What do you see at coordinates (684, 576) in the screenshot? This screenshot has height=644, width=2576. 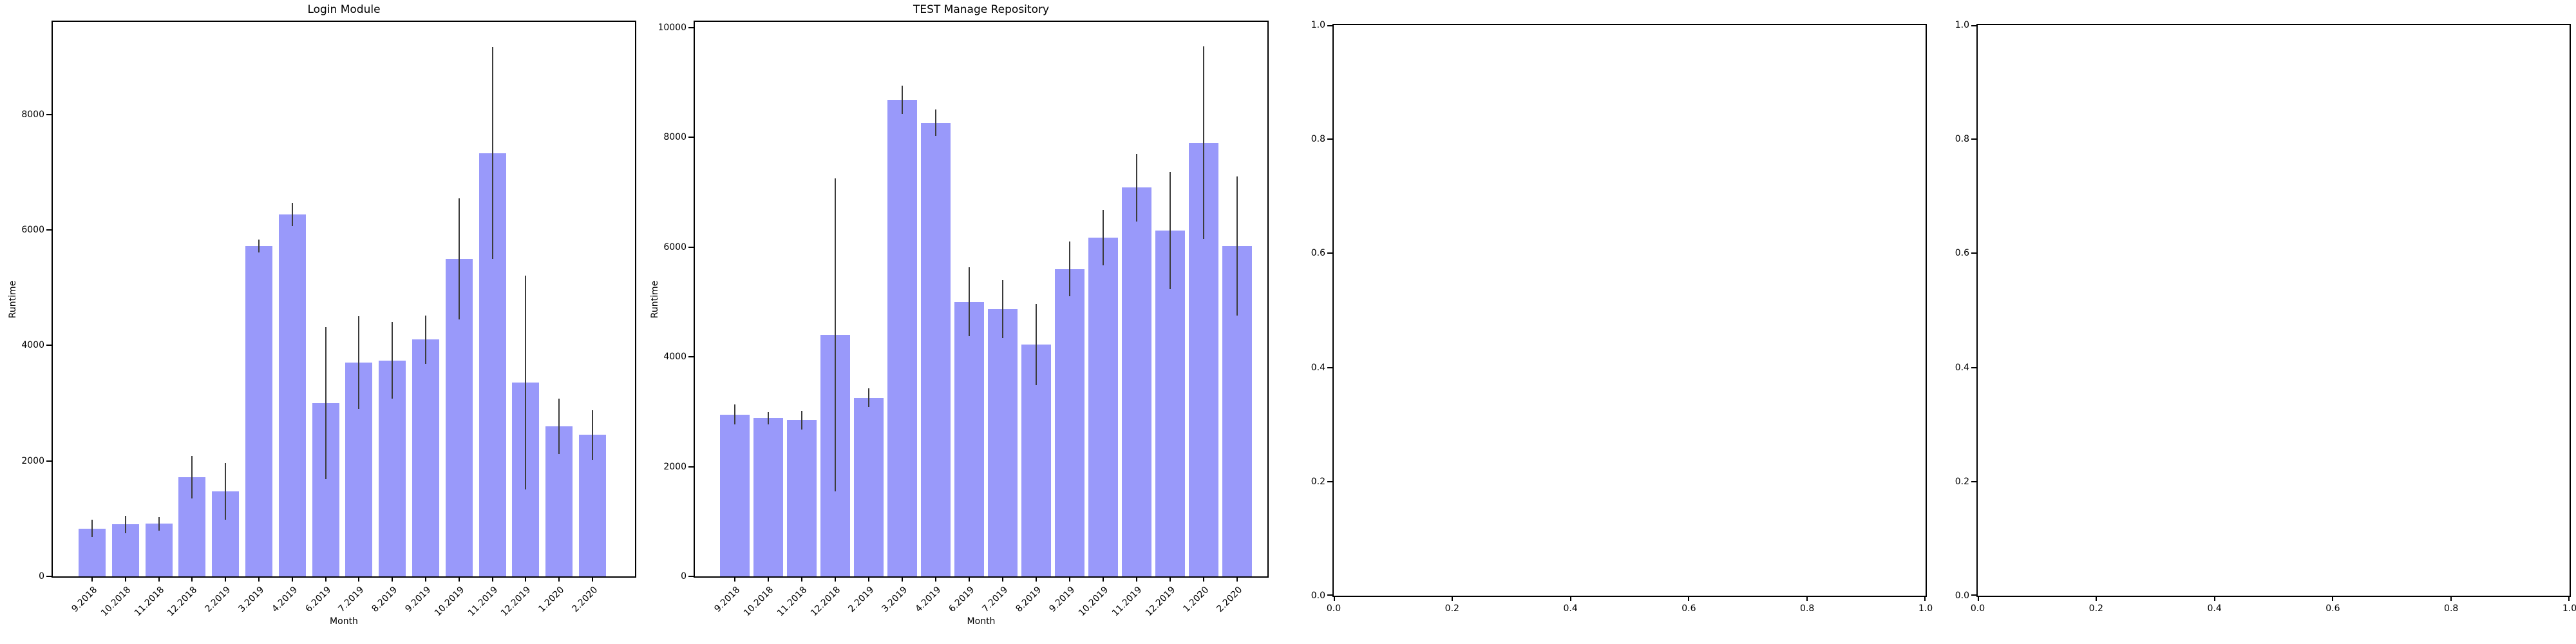 I see `y-tick-label: 0` at bounding box center [684, 576].